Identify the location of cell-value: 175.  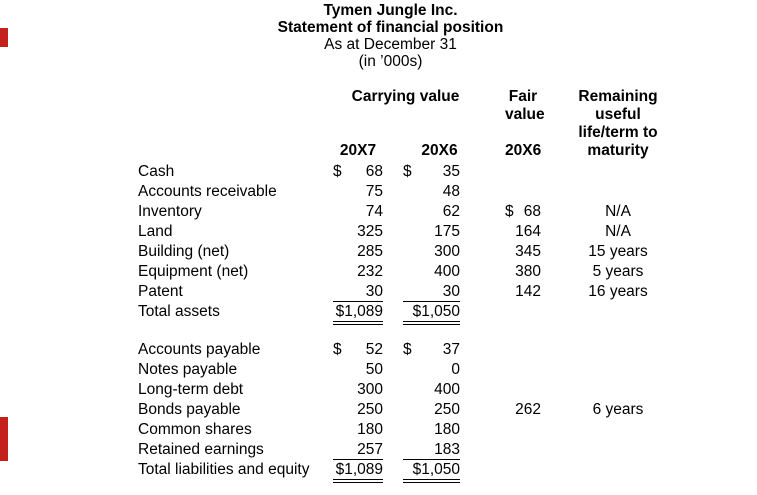
(447, 231).